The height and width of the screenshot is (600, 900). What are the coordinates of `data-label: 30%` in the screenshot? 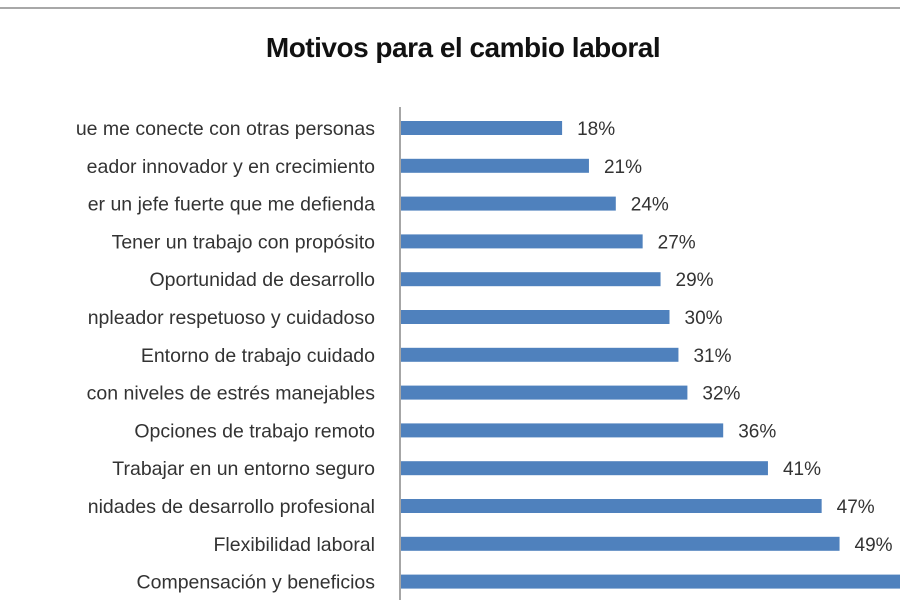 It's located at (704, 318).